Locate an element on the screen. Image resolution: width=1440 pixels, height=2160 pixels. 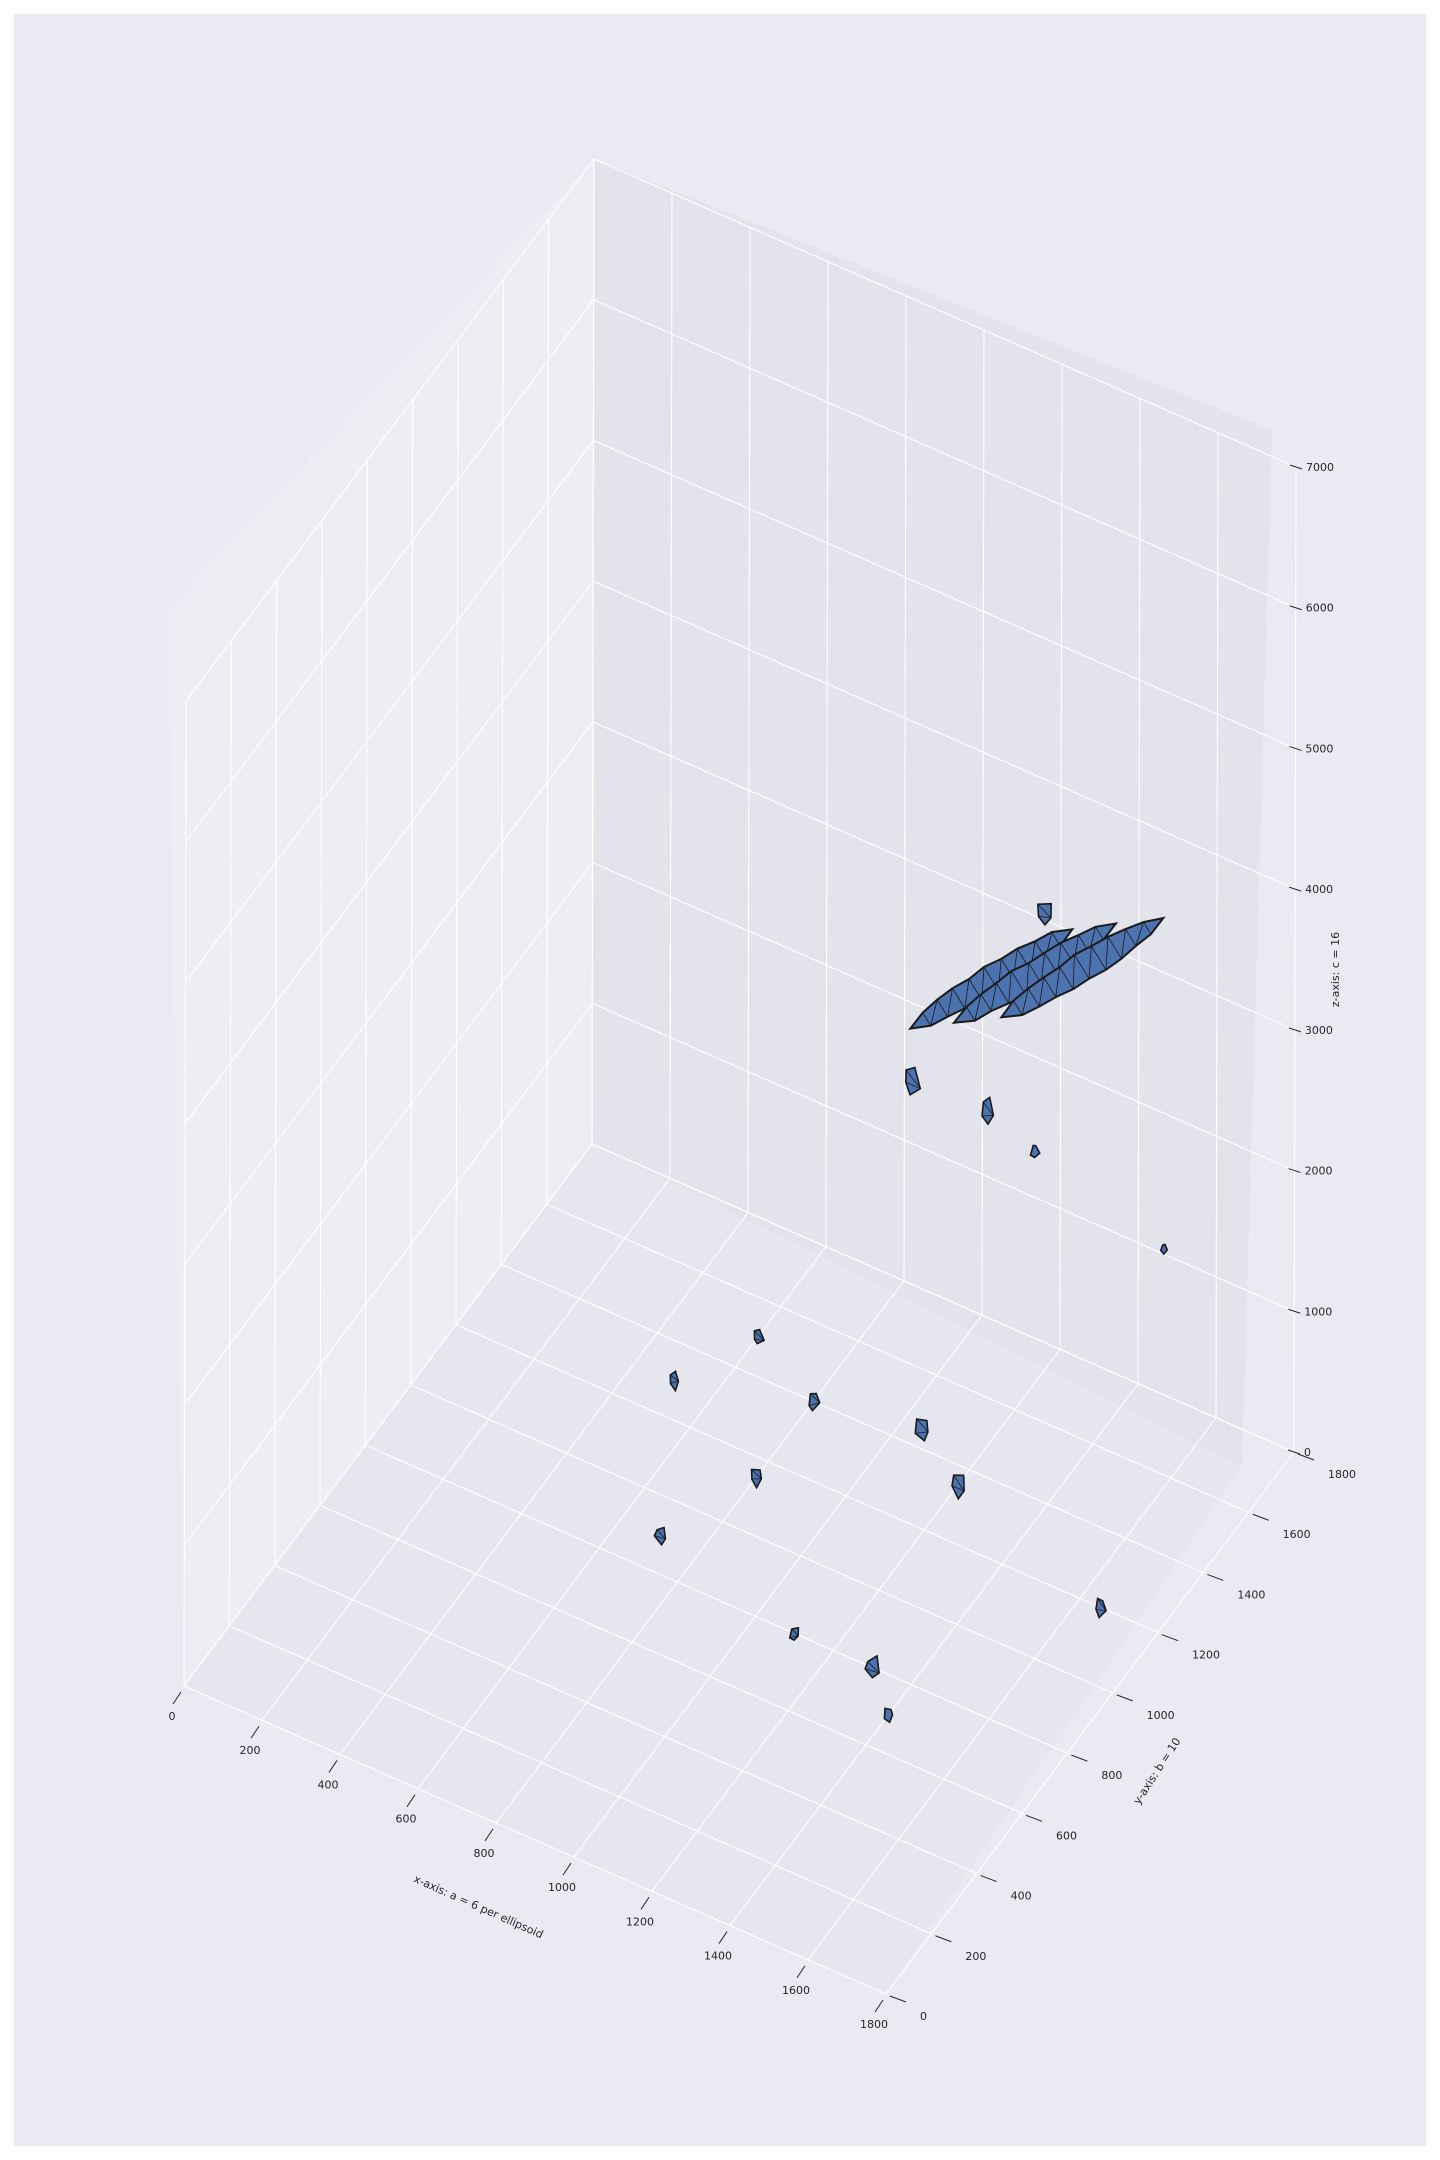
y-tick-label: 1800 is located at coordinates (1342, 1474).